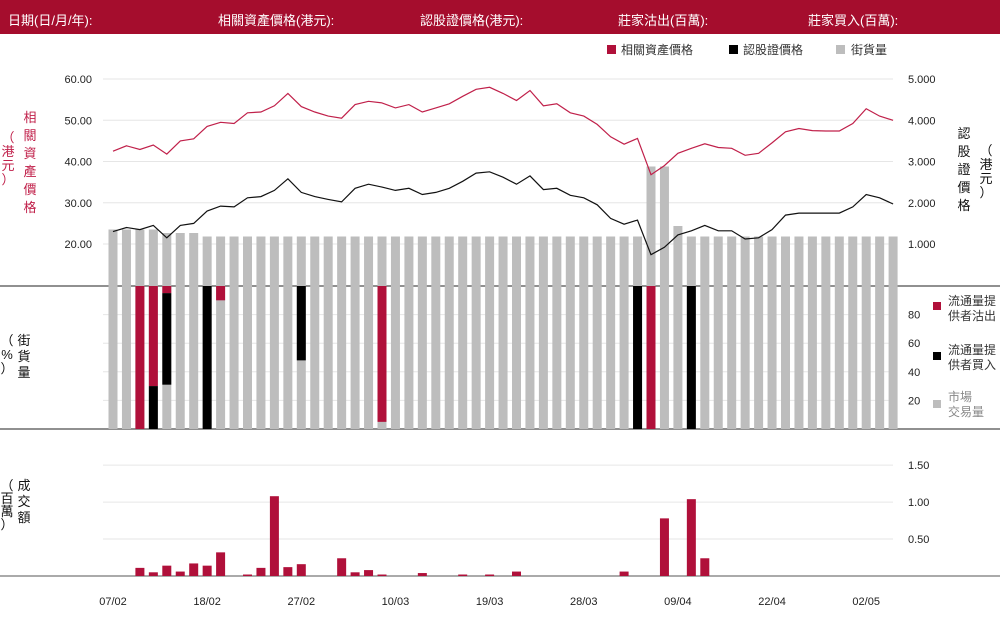 This screenshot has height=620, width=1000. Describe the element at coordinates (50, 20) in the screenshot. I see `header-date-label: 日期(日/月/年):` at that location.